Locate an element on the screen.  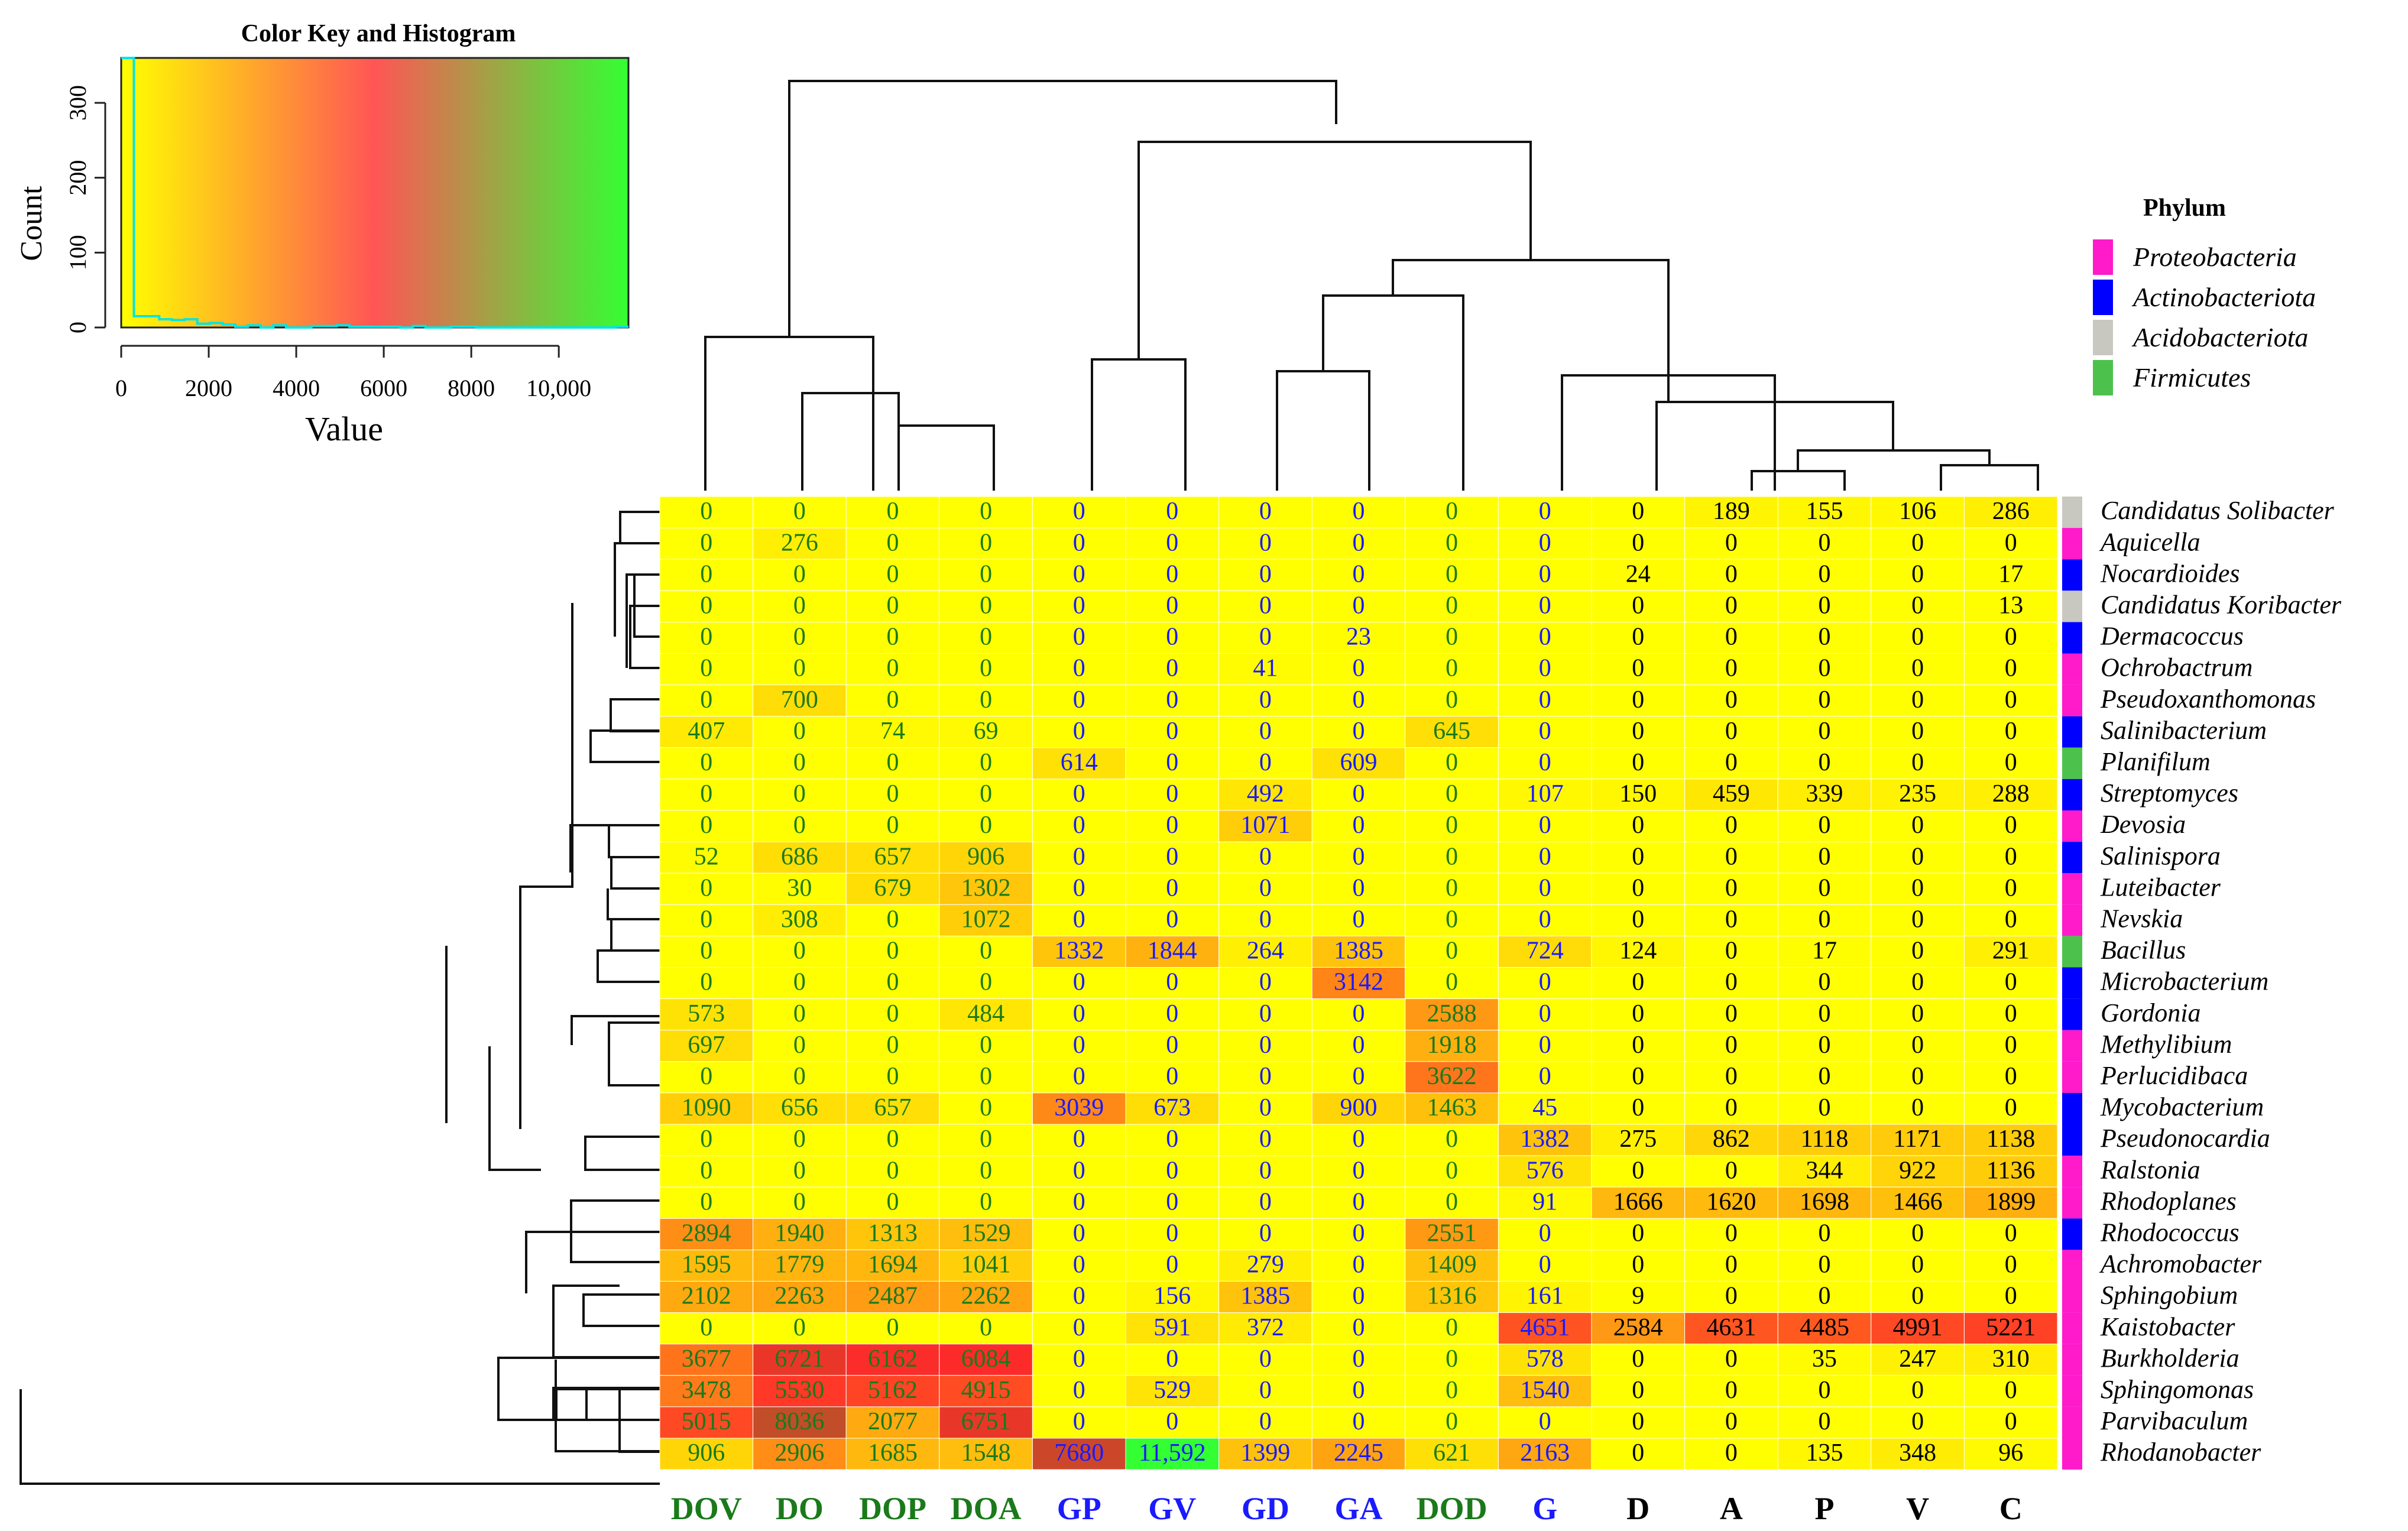
heatmap-cell-value: 23 is located at coordinates (1358, 637).